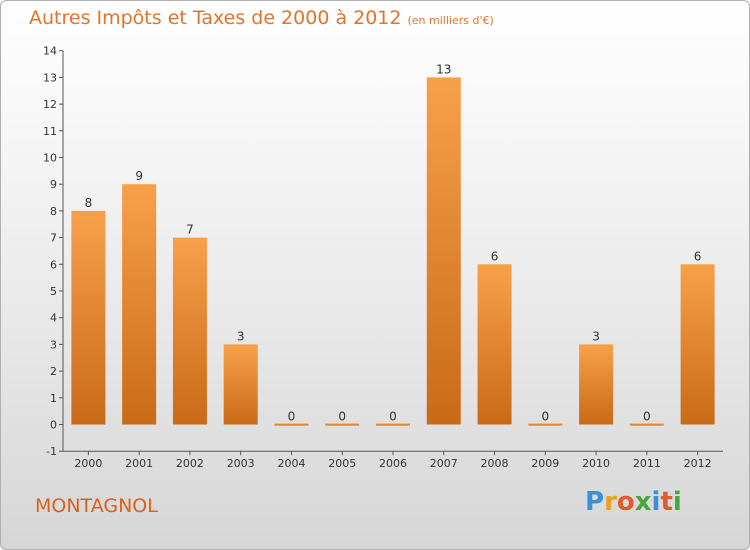 The image size is (750, 550). What do you see at coordinates (53, 291) in the screenshot?
I see `y-tick-label: 5` at bounding box center [53, 291].